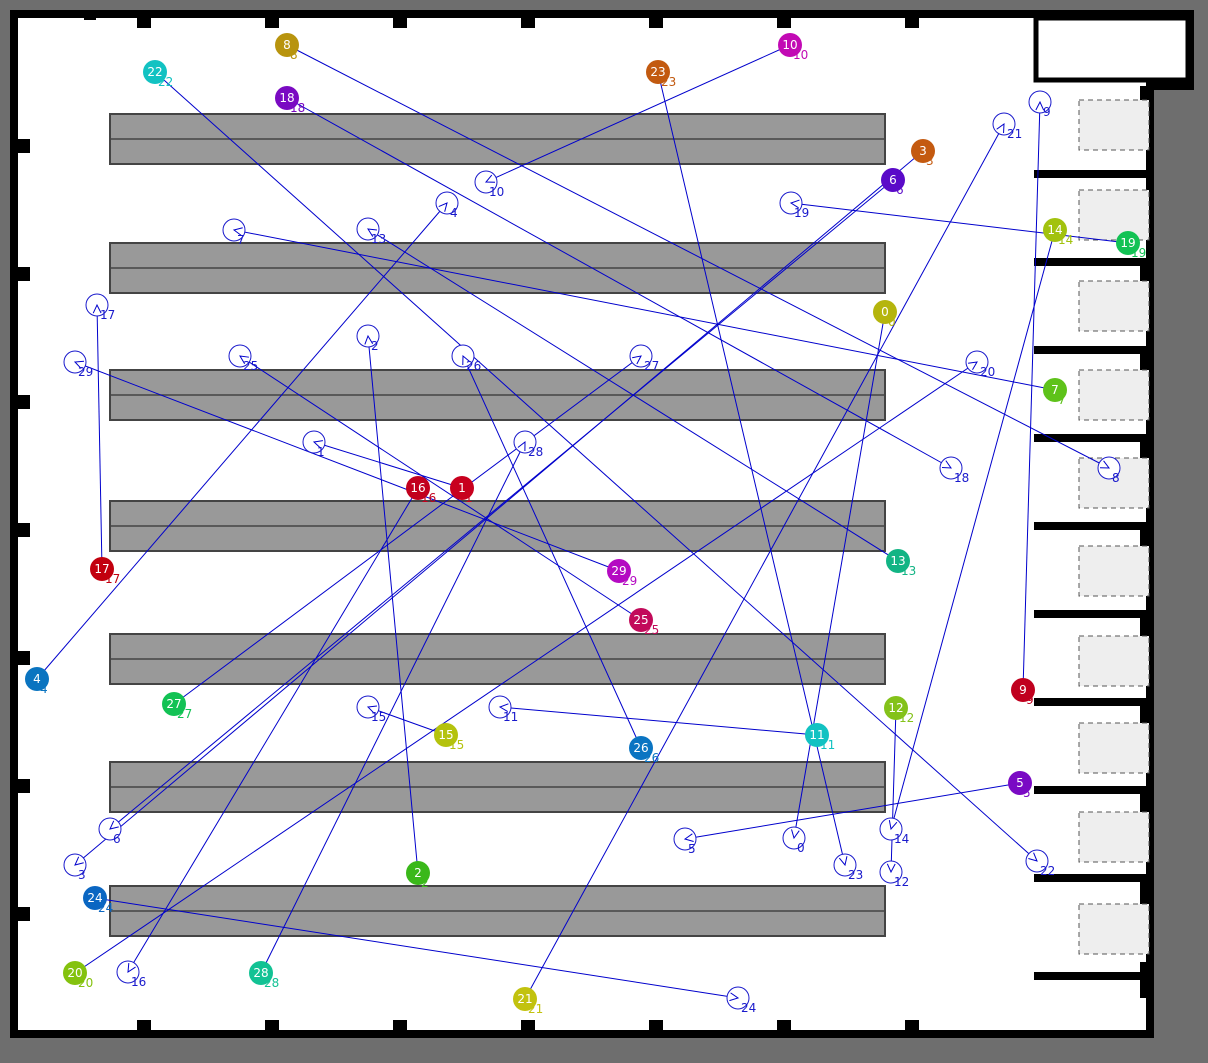 This screenshot has width=1208, height=1063. Describe the element at coordinates (801, 213) in the screenshot. I see `goal-label: 19` at that location.